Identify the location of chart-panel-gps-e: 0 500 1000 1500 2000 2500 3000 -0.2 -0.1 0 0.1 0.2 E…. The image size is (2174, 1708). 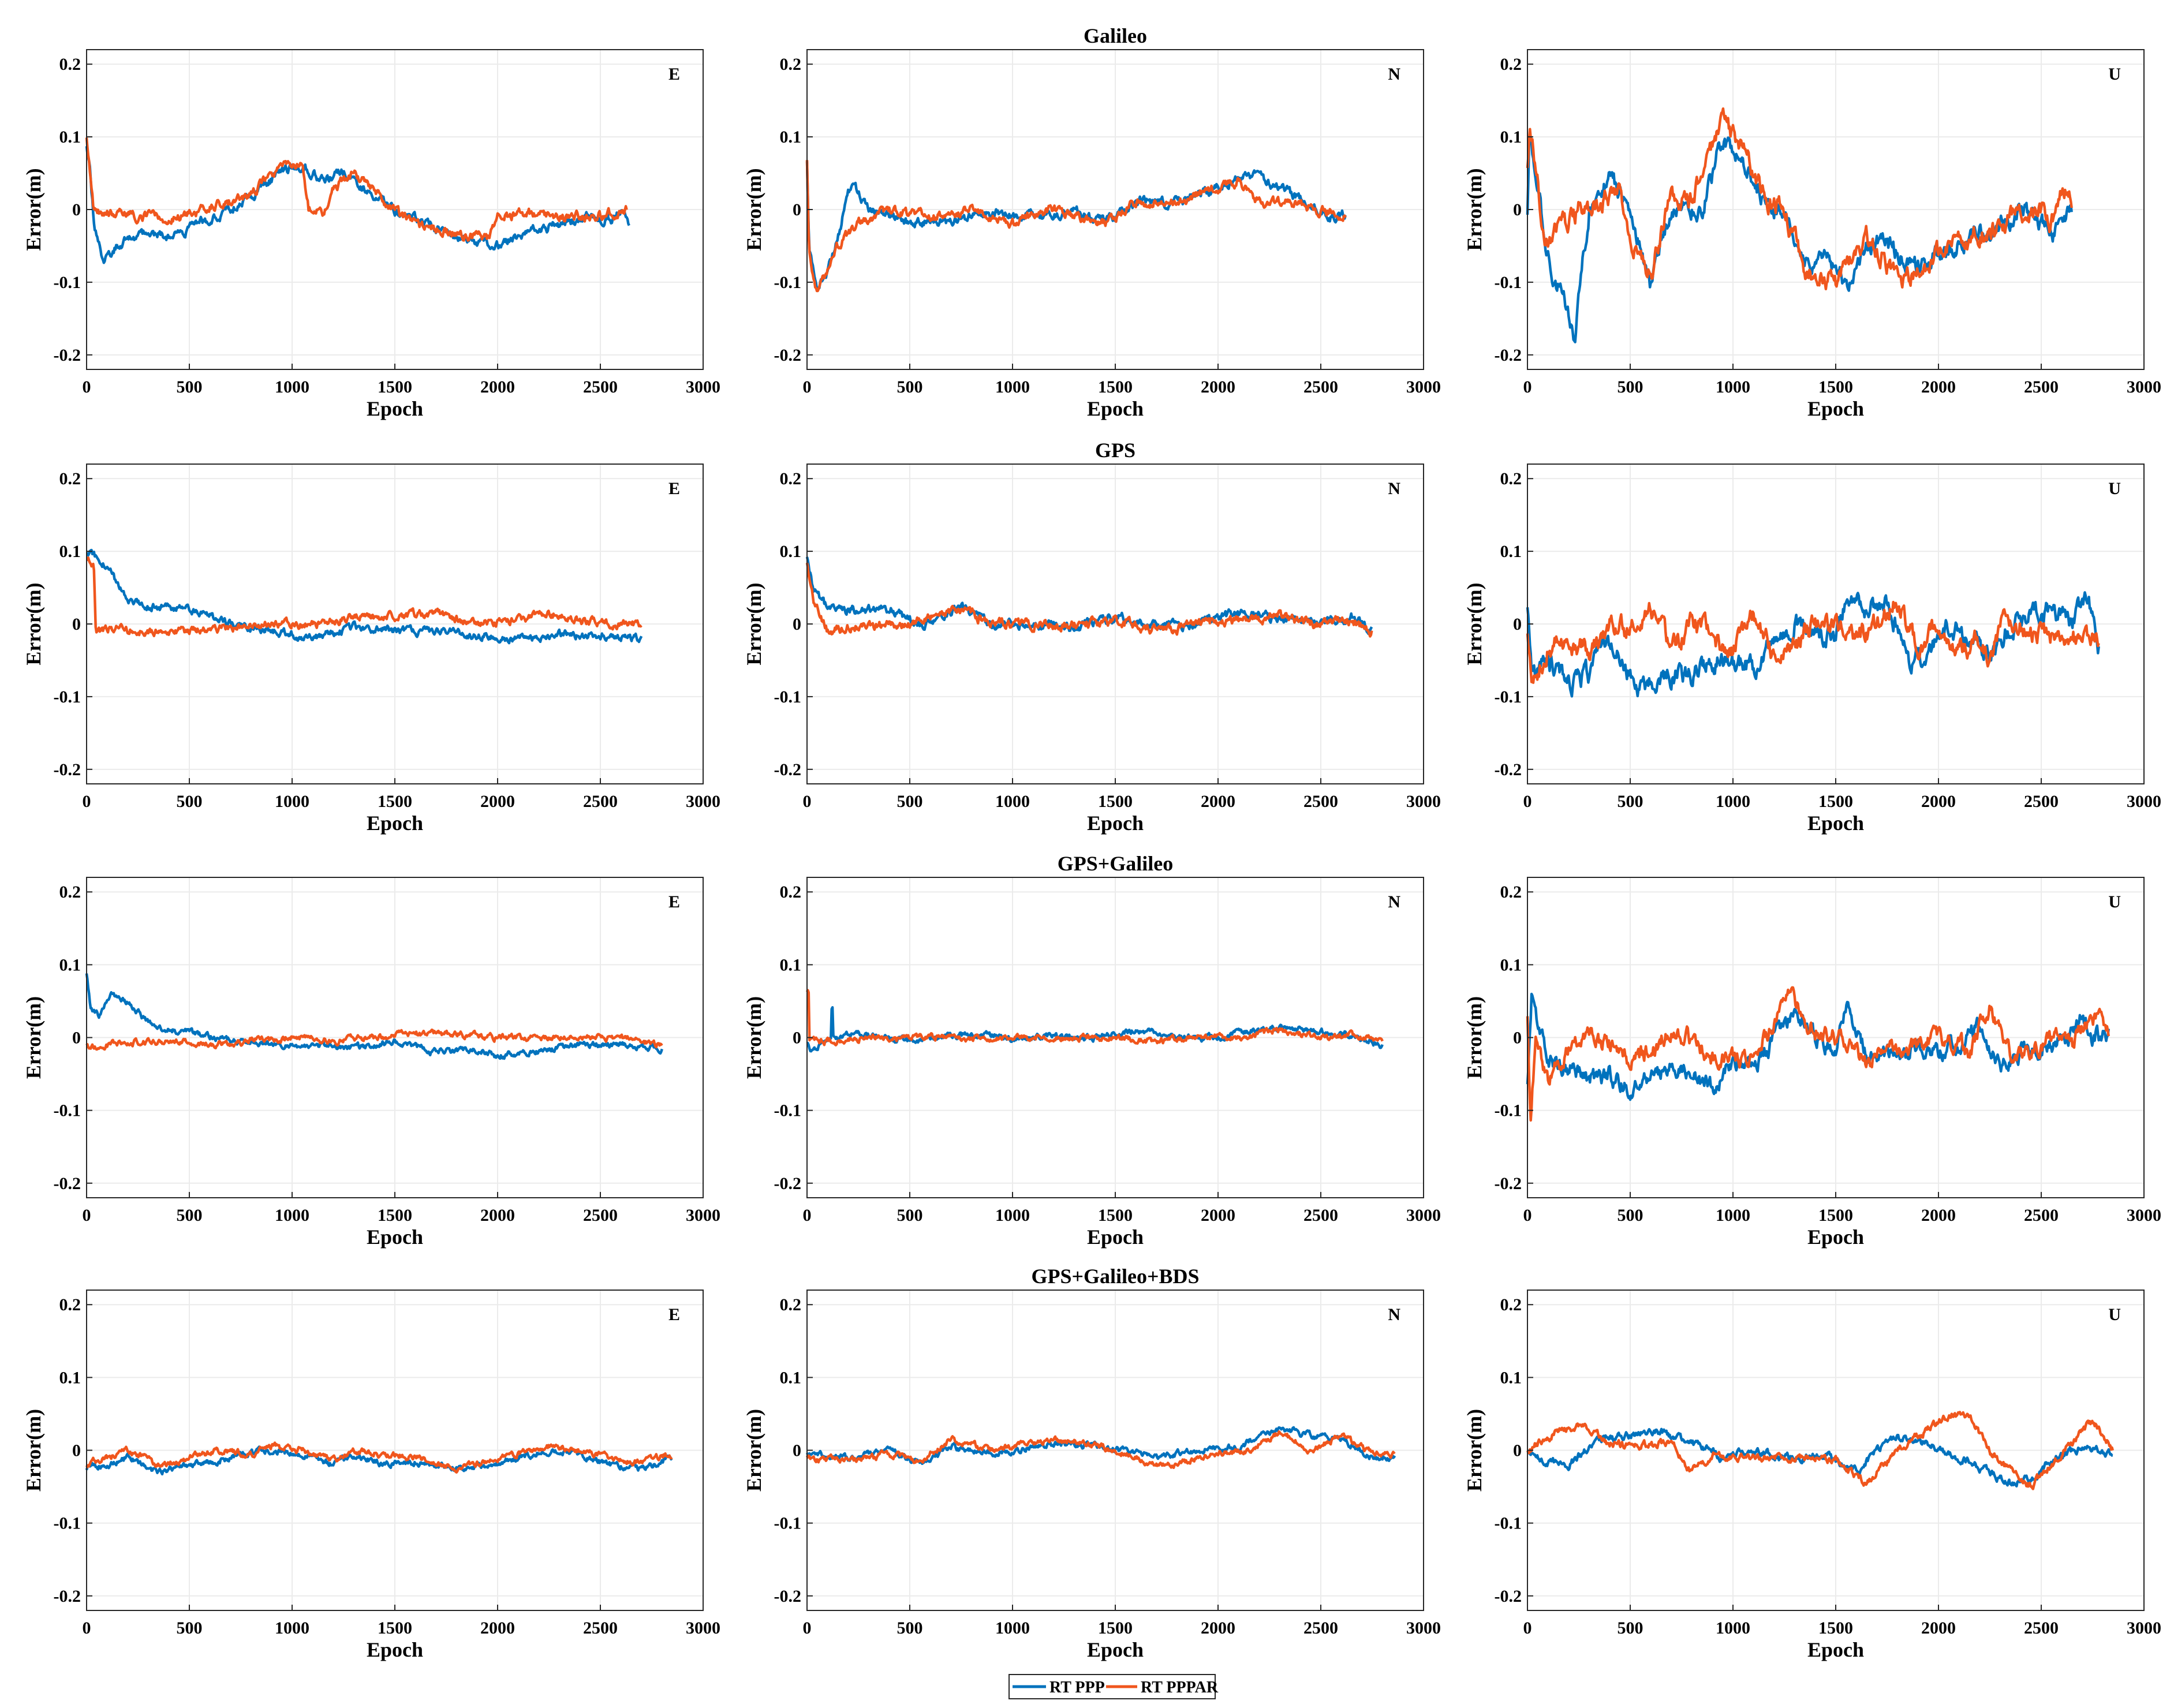
(371, 649).